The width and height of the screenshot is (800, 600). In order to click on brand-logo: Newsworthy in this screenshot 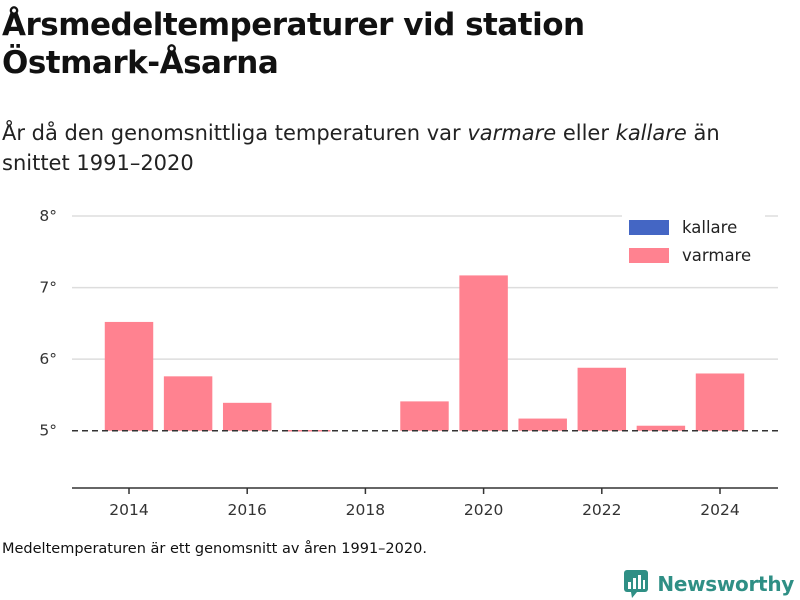, I will do `click(708, 584)`.